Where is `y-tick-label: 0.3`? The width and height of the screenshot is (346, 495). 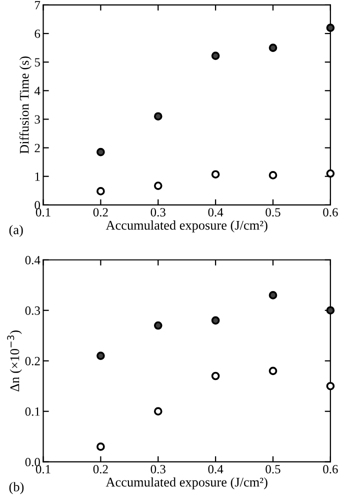 y-tick-label: 0.3 is located at coordinates (32, 310).